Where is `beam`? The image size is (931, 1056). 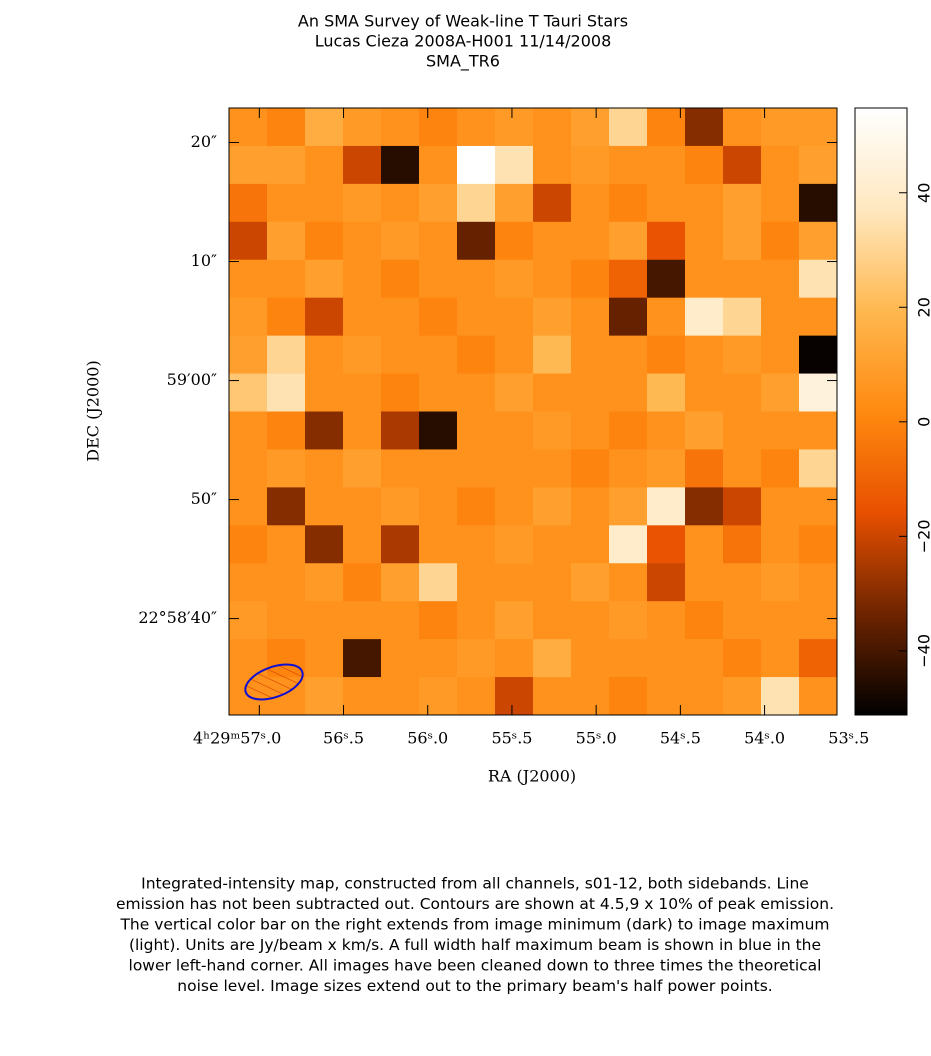
beam is located at coordinates (274, 682).